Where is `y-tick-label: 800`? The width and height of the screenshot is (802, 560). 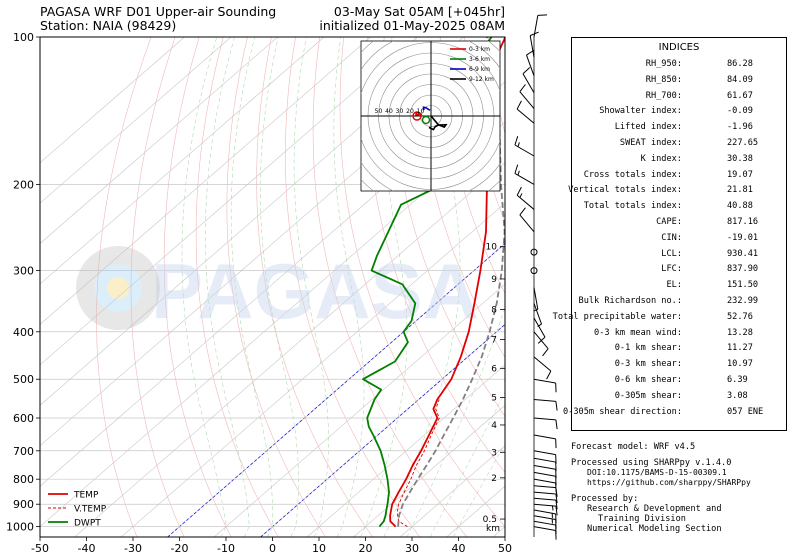 y-tick-label: 800 is located at coordinates (23, 479).